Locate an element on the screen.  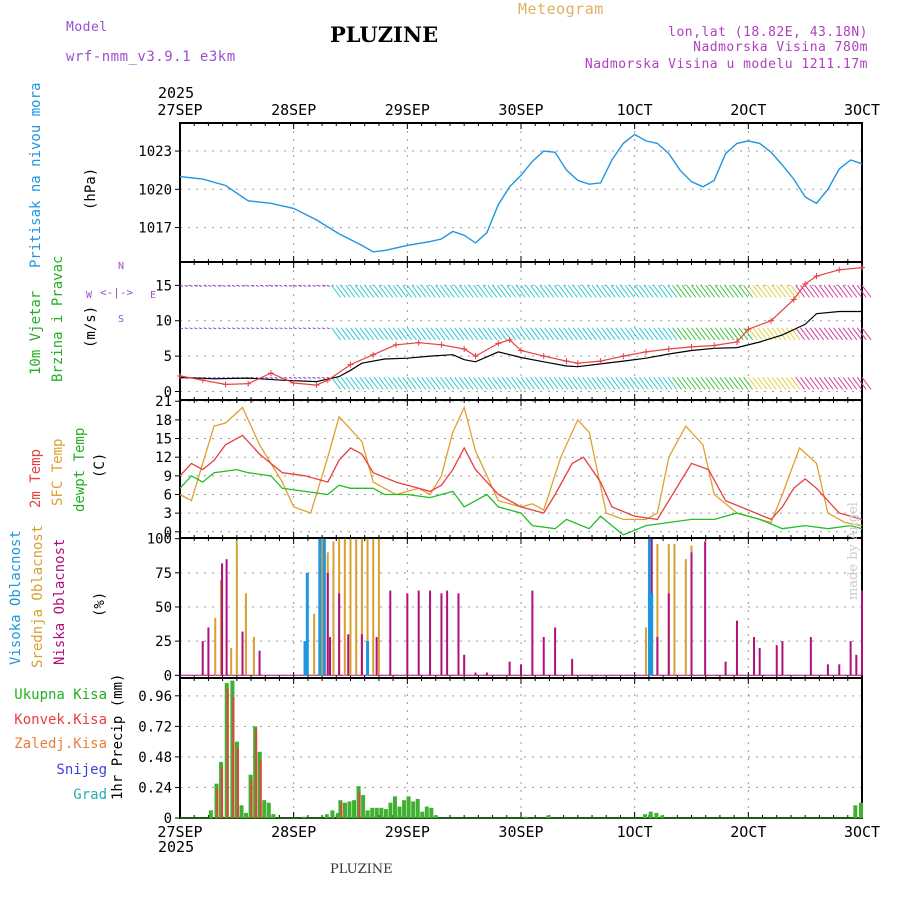
y-tick-label: 1017 is located at coordinates (155, 229).